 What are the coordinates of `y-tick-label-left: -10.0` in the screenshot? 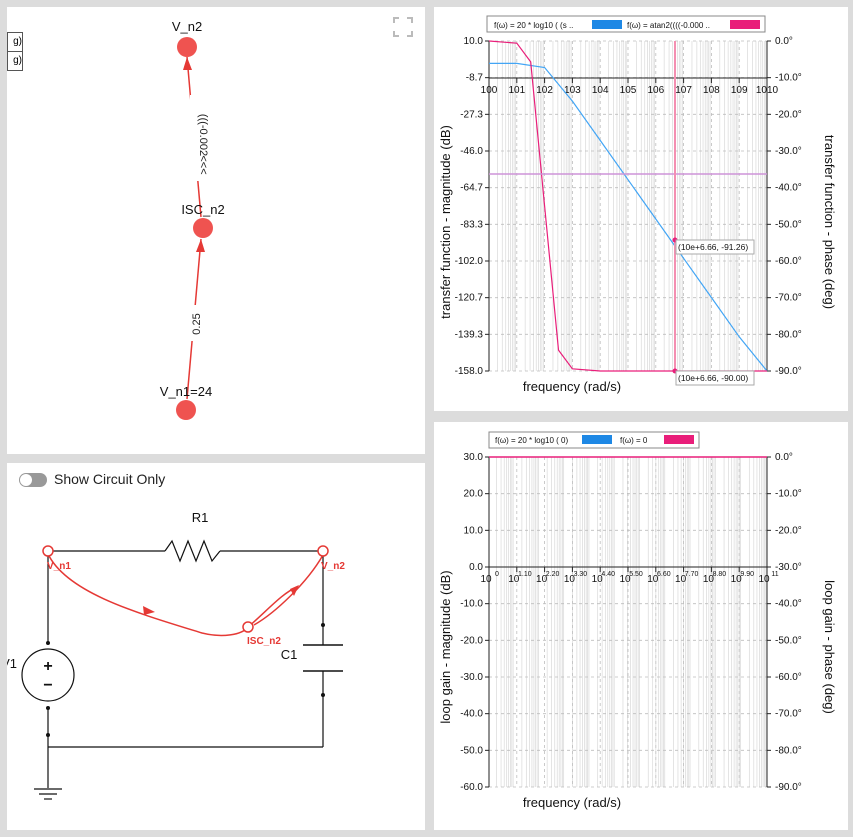 It's located at (471, 604).